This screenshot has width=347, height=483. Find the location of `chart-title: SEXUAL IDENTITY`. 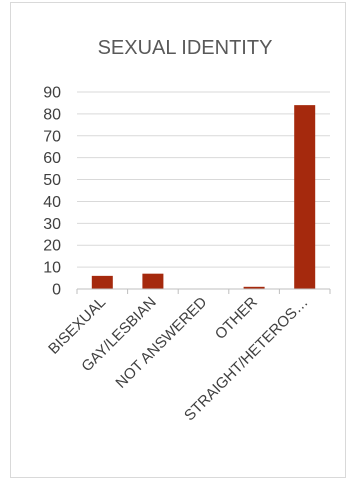

chart-title: SEXUAL IDENTITY is located at coordinates (185, 48).